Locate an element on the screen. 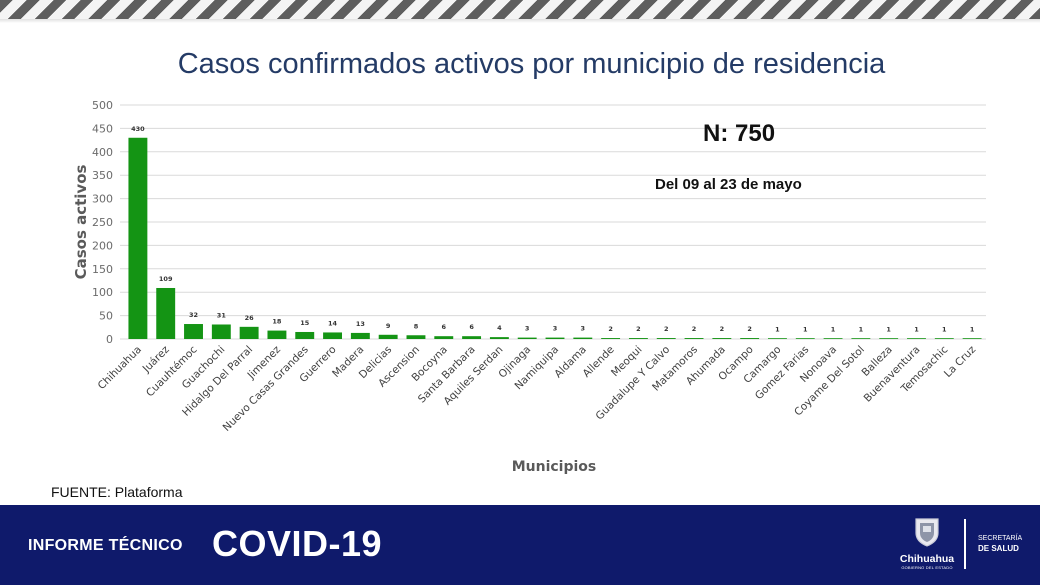 The image size is (1040, 585). y-tick-label: 50 is located at coordinates (106, 316).